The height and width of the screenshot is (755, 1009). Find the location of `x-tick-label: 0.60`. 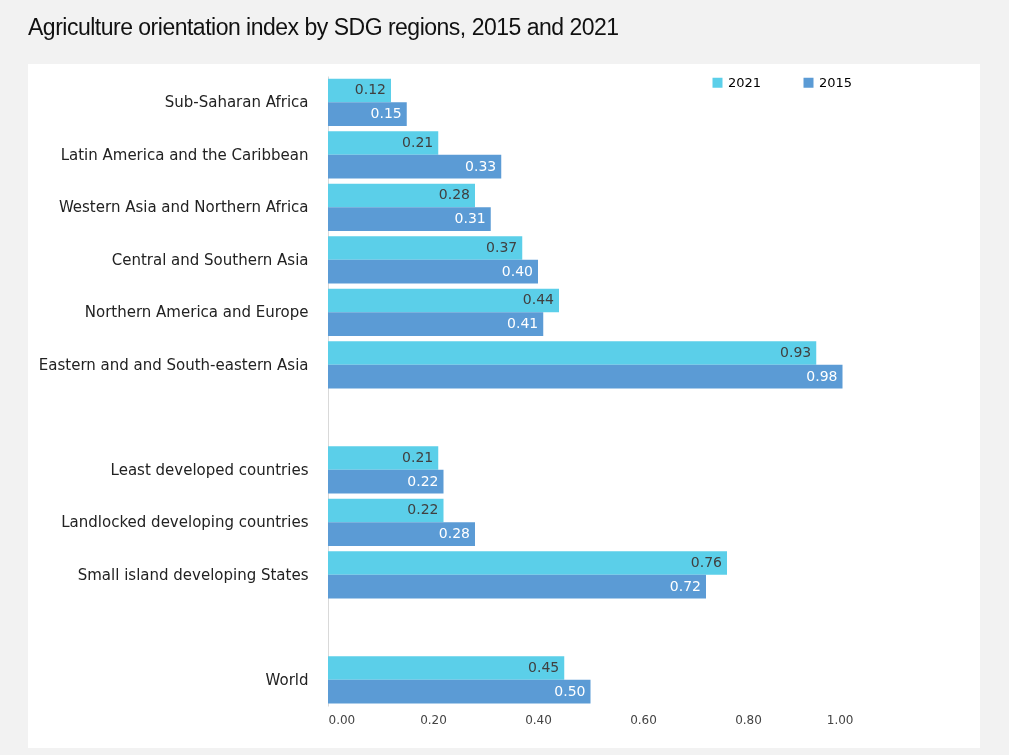

x-tick-label: 0.60 is located at coordinates (643, 719).